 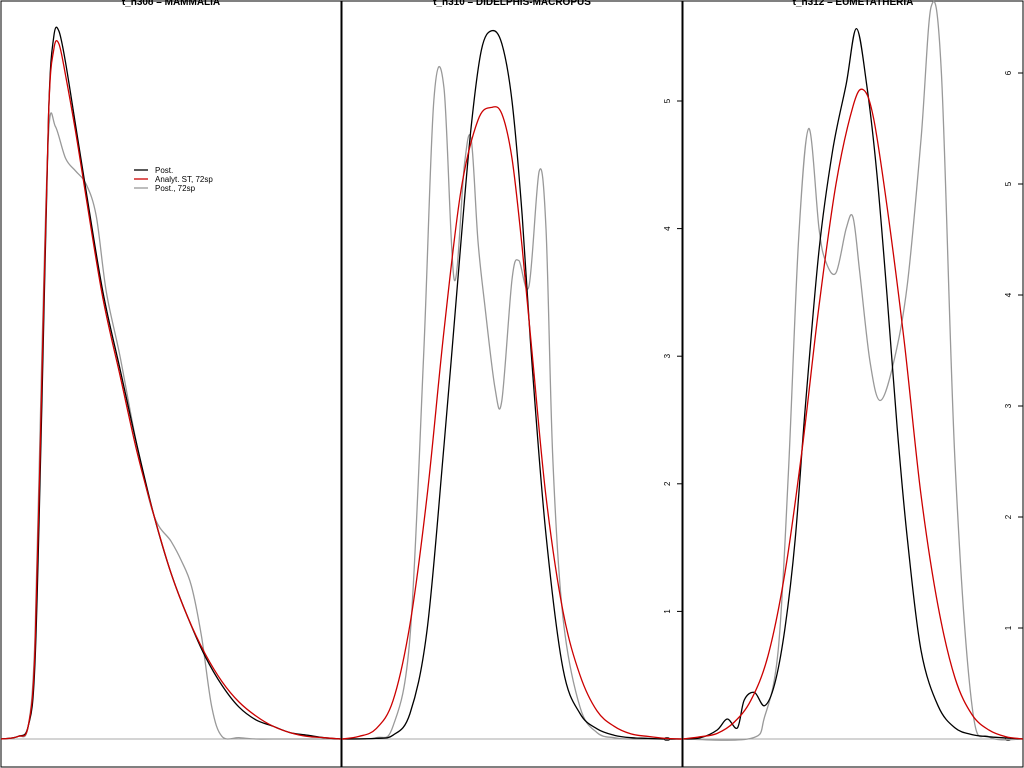 I want to click on legend-label: Post., 72sp, so click(x=175, y=188).